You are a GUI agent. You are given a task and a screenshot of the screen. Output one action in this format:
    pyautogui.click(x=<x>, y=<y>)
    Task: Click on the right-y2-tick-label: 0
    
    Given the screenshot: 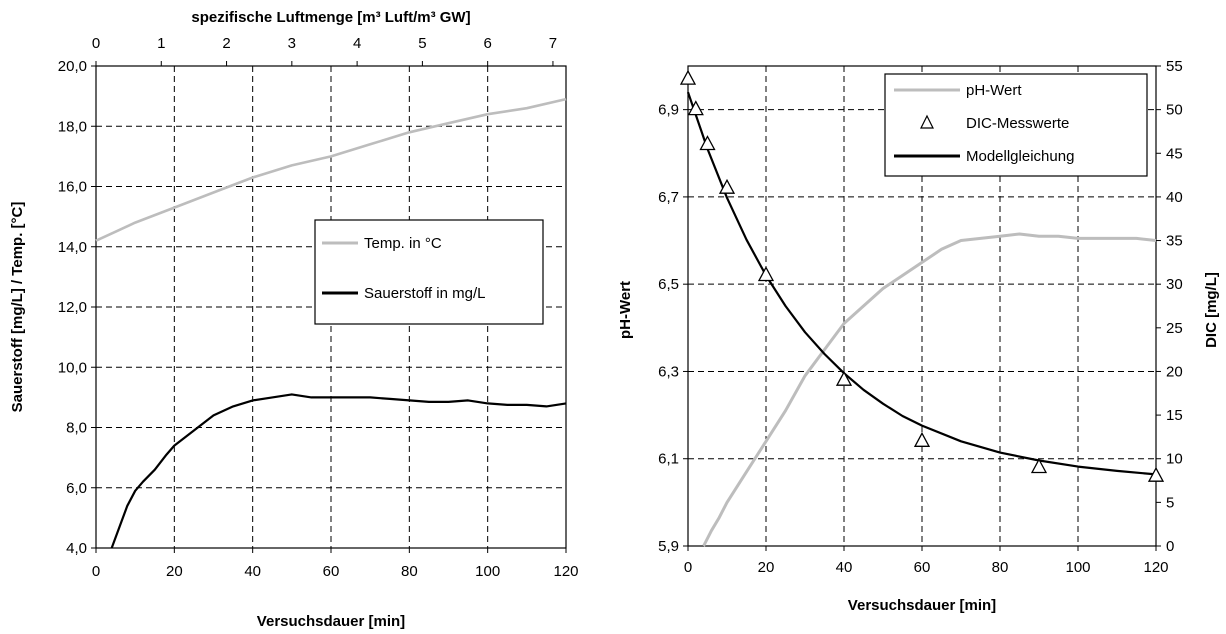 What is the action you would take?
    pyautogui.click(x=1170, y=546)
    